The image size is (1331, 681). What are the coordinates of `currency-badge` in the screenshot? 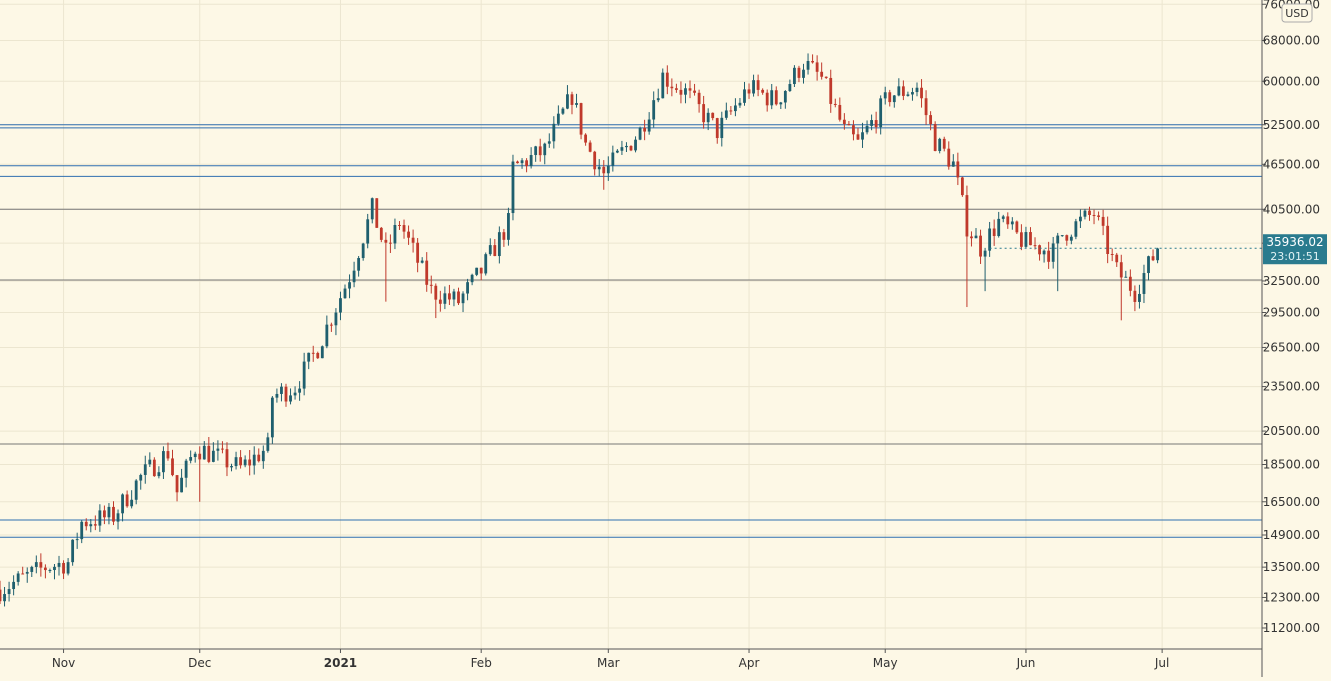 It's located at (1297, 13).